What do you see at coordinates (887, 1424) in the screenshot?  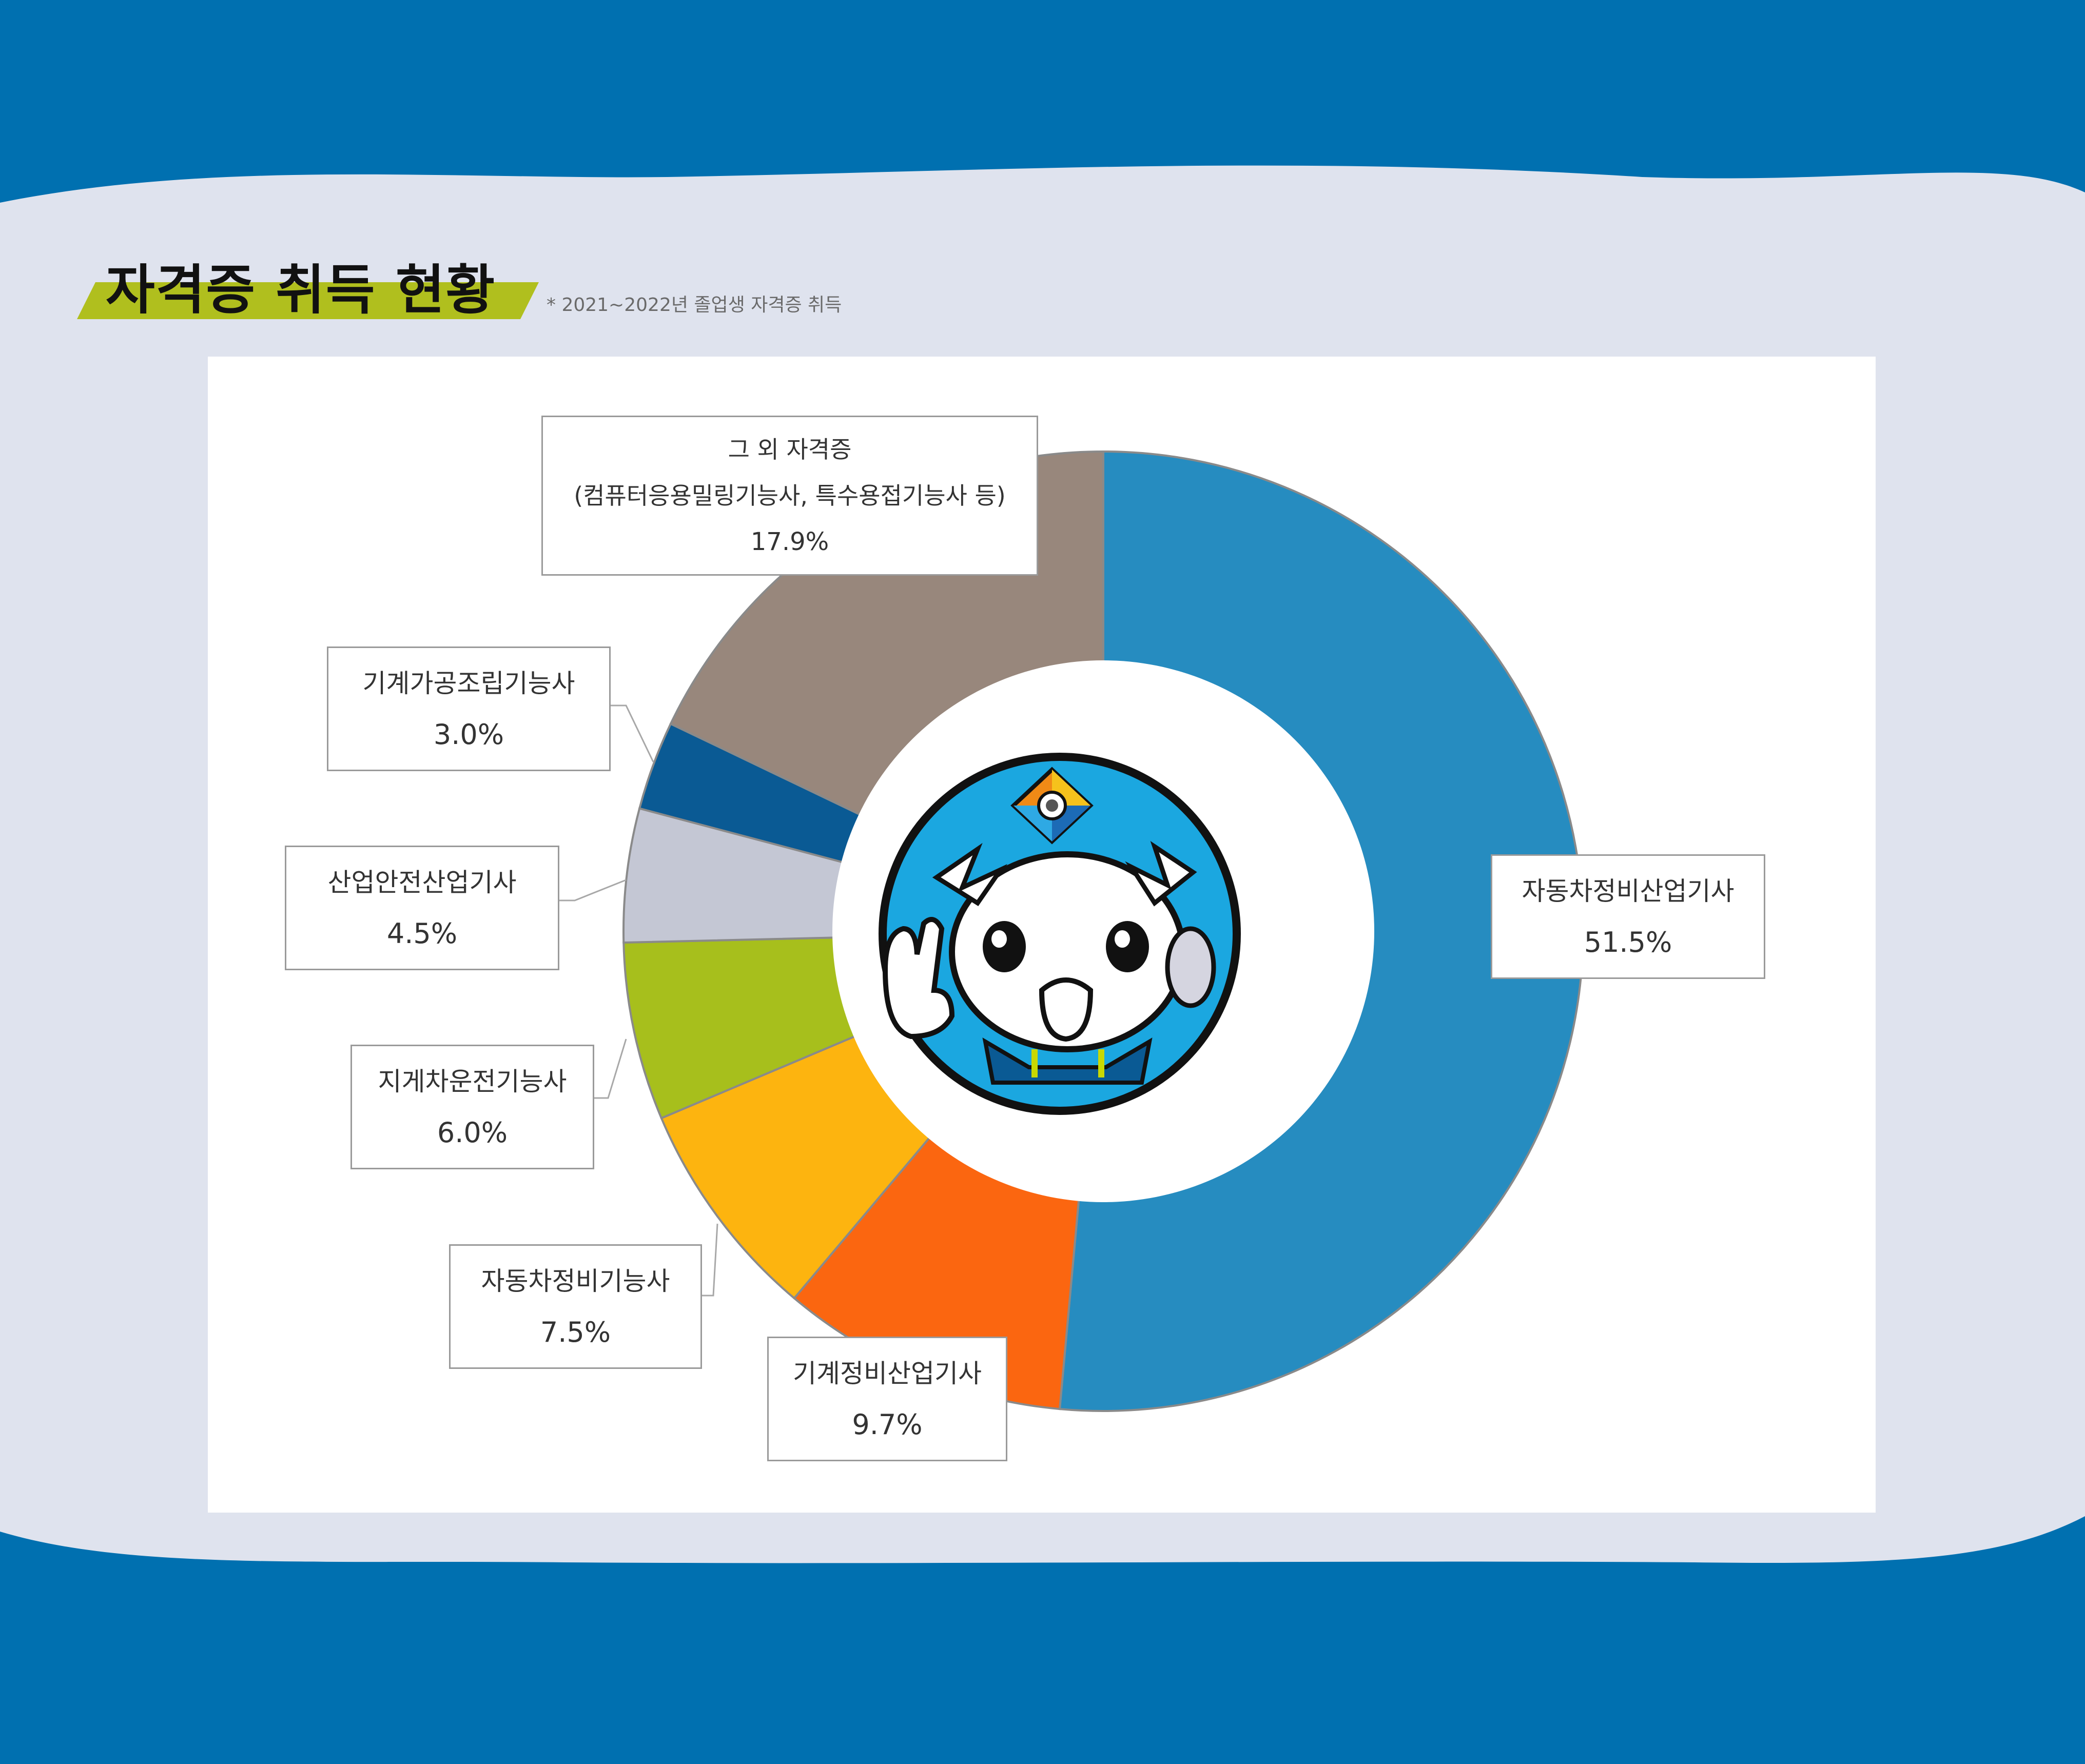 I see `label-value: 9.7%` at bounding box center [887, 1424].